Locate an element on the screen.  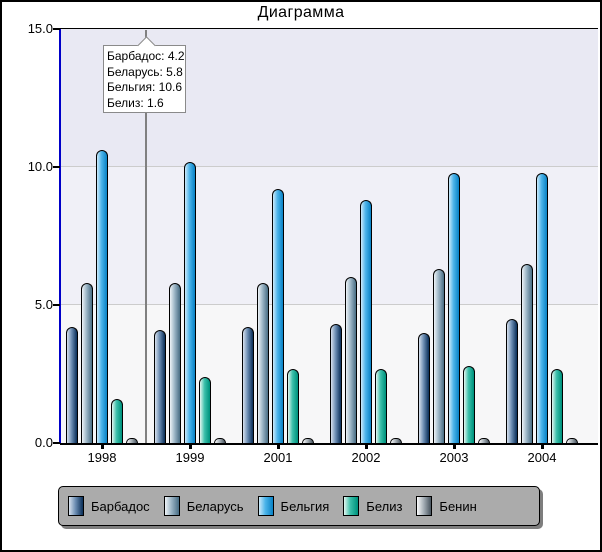
chart-title: Диаграмма is located at coordinates (301, 12).